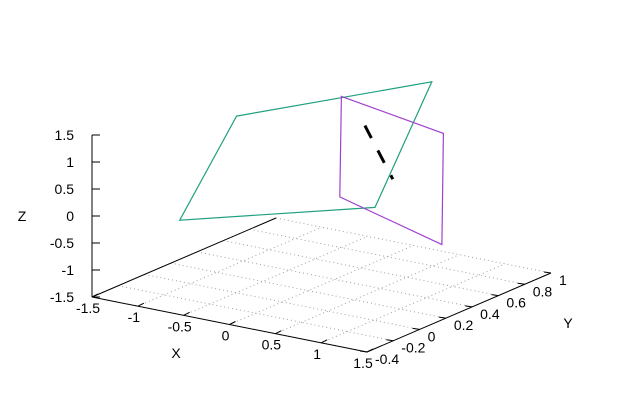  I want to click on y-axis-line, so click(459, 312).